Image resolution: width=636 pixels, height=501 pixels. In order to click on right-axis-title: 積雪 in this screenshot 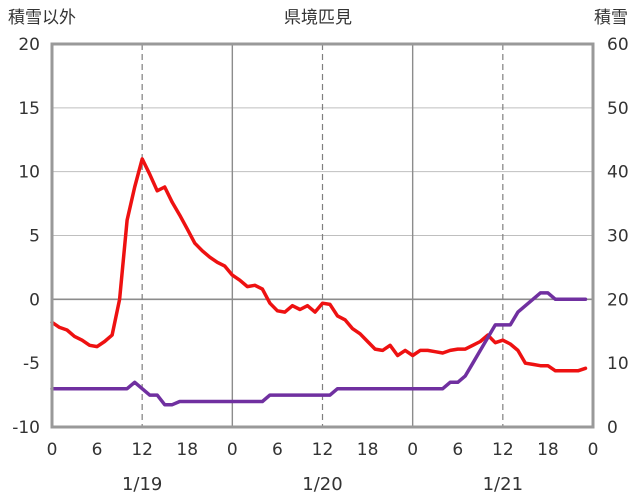, I will do `click(611, 18)`.